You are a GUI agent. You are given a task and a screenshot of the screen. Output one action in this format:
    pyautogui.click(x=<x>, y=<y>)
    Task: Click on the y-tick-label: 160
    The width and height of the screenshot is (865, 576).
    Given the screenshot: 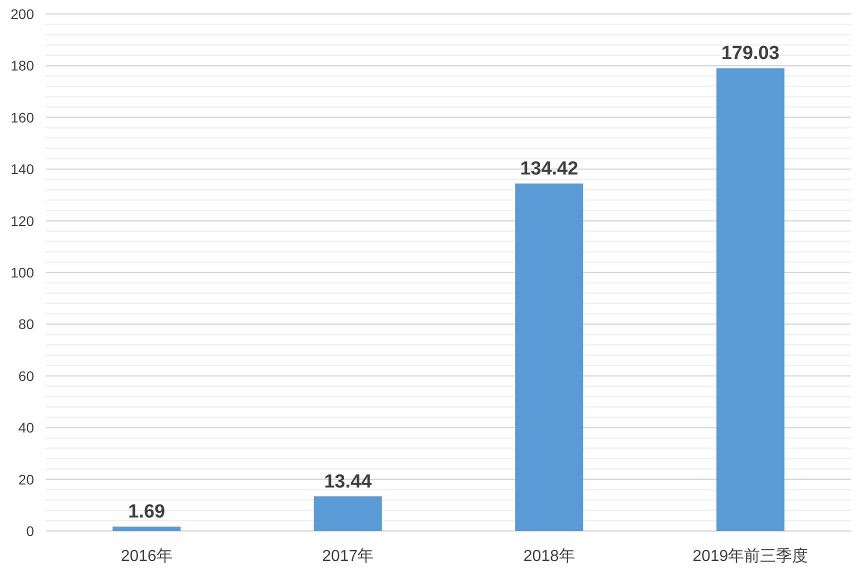 What is the action you would take?
    pyautogui.click(x=22, y=117)
    